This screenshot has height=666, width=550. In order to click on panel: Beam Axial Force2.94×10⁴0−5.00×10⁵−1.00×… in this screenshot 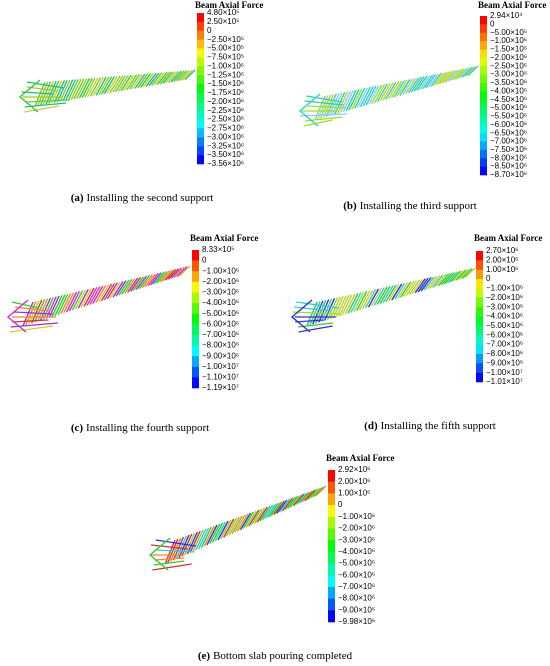, I will do `click(422, 106)`.